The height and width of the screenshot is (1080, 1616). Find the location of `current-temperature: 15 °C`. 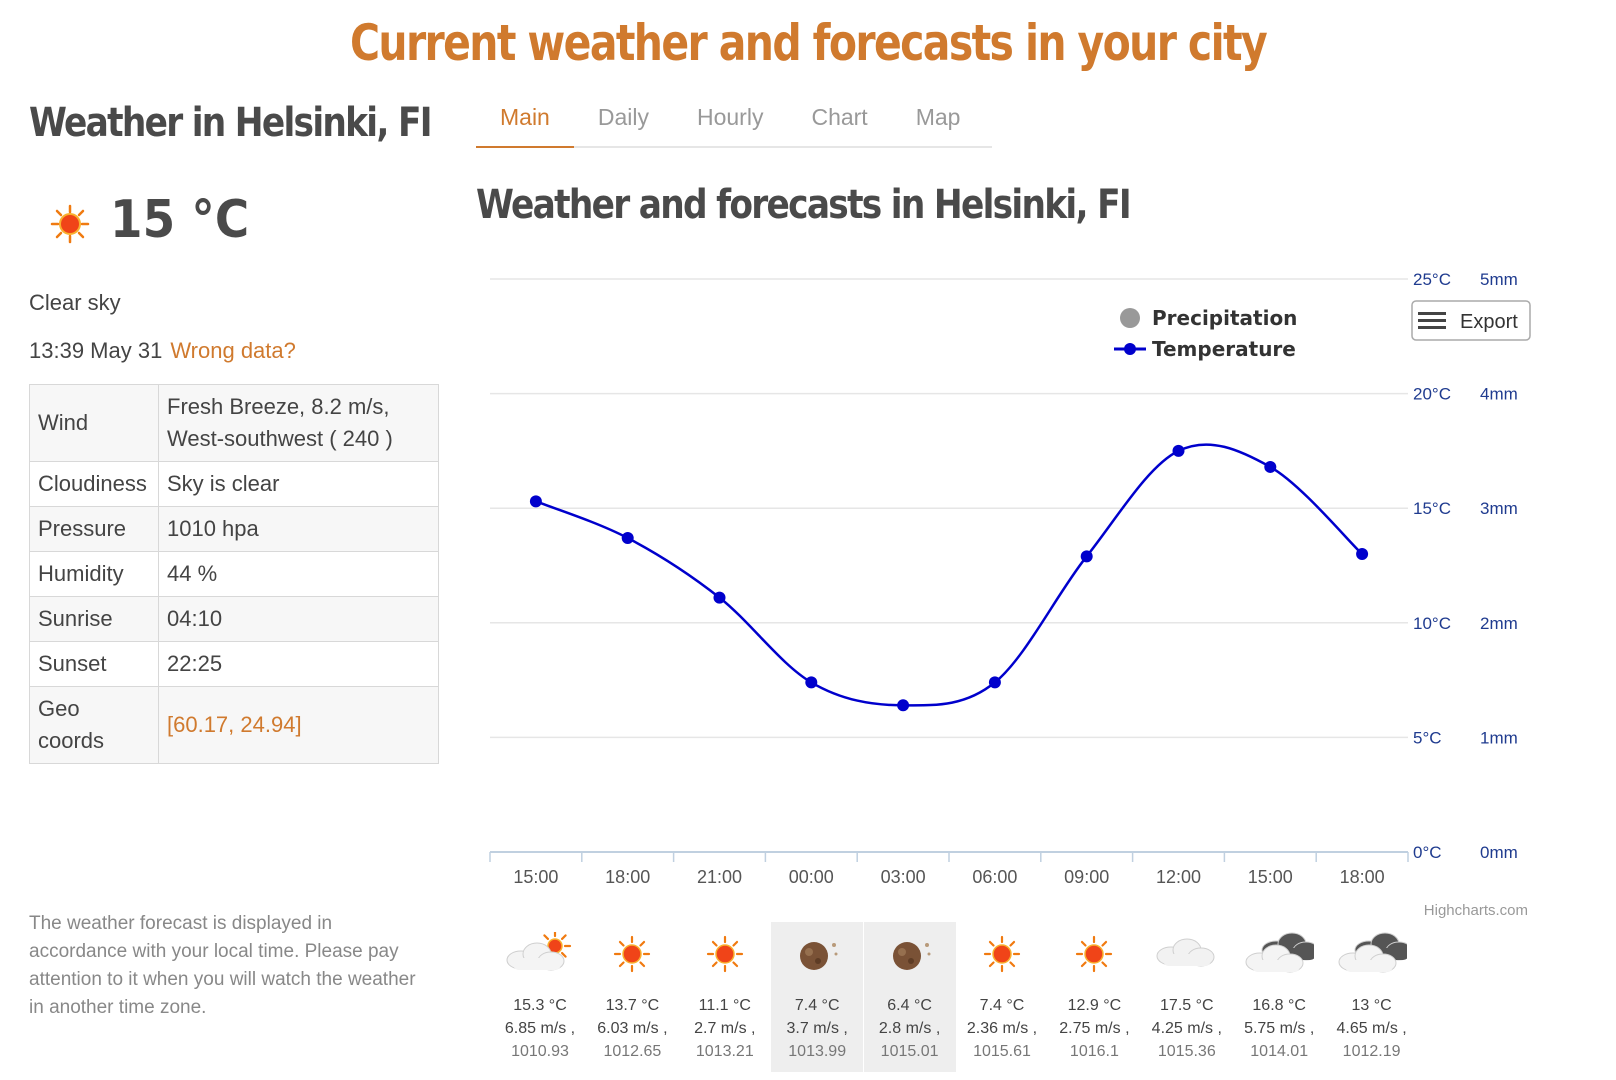

current-temperature: 15 °C is located at coordinates (180, 220).